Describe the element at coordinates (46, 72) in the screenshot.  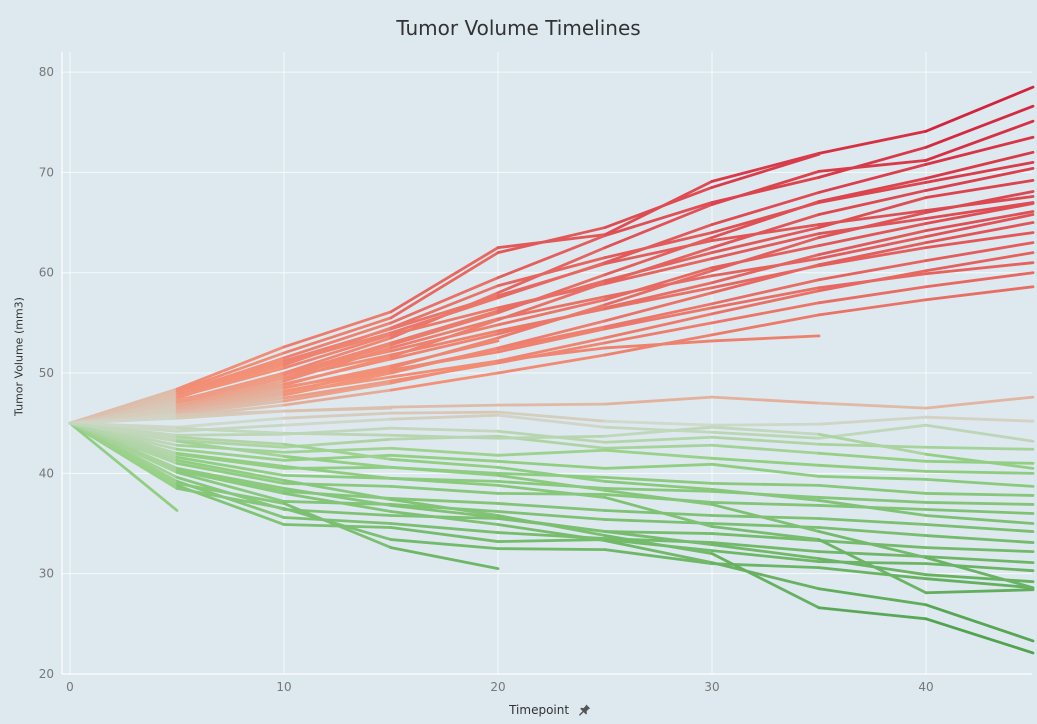
I see `y-tick-label: 80` at that location.